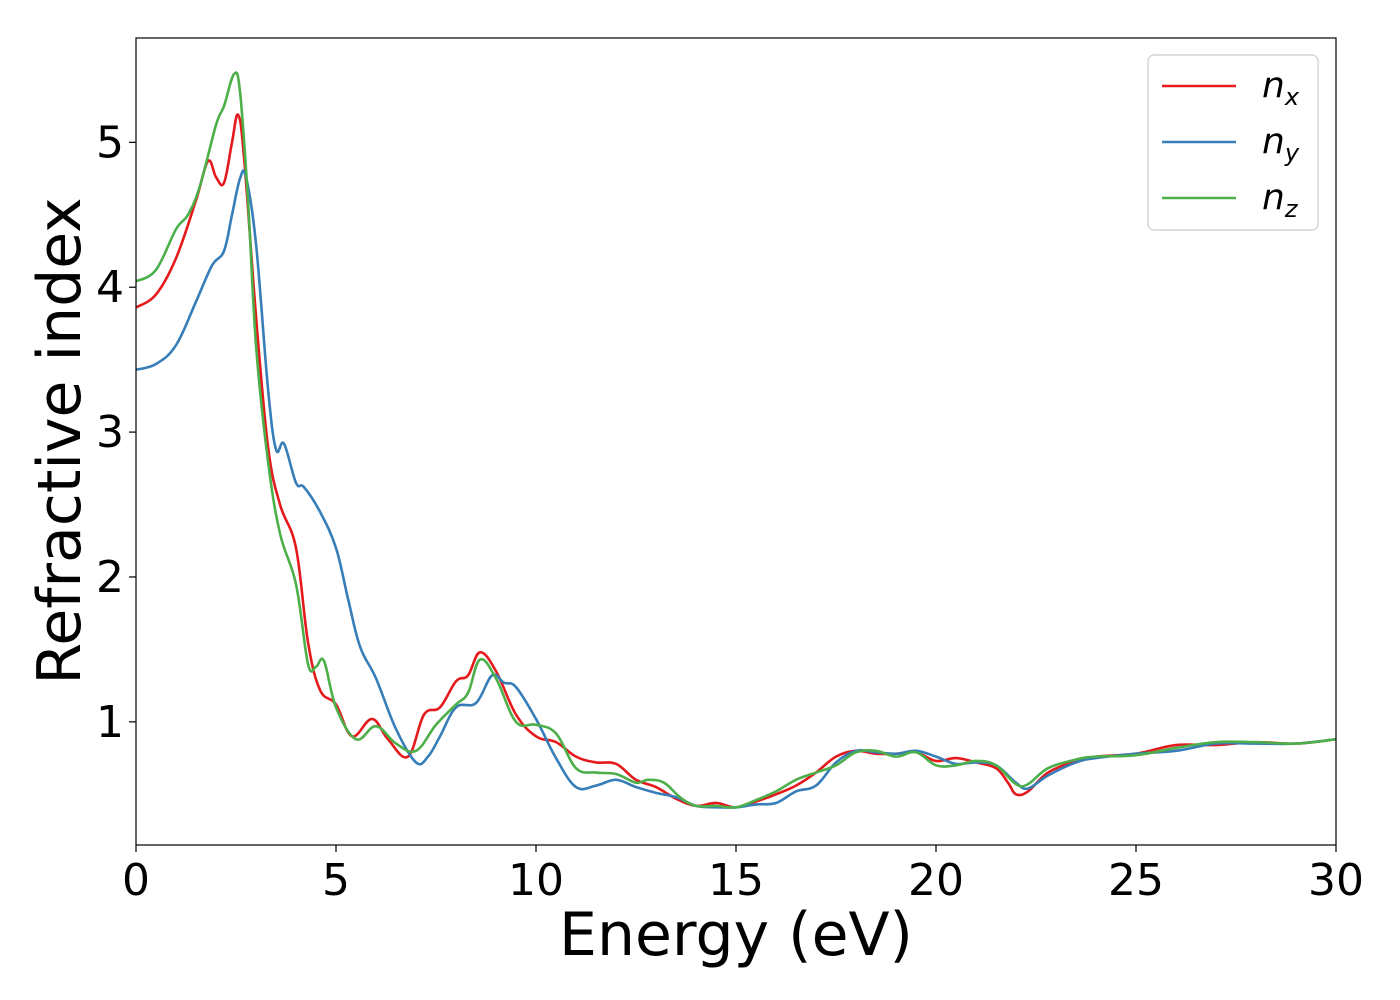 This screenshot has width=1400, height=1000. I want to click on y-tick-label: 5, so click(110, 142).